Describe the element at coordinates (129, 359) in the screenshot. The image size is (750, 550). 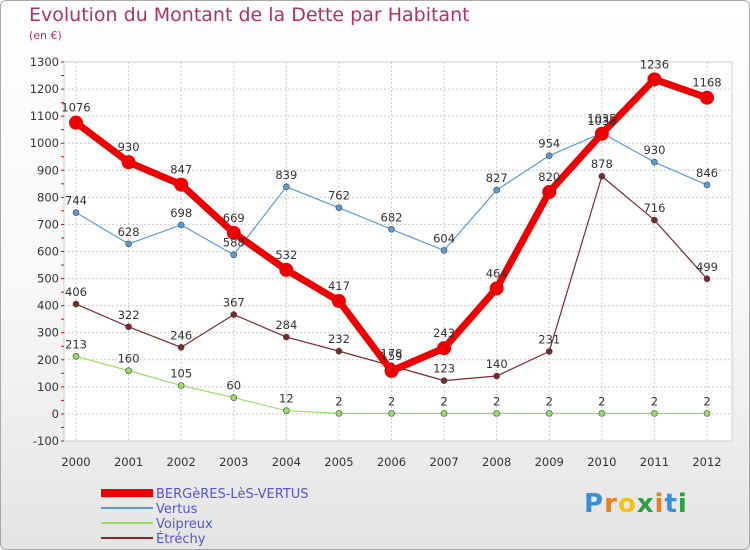
I see `data-label: 160` at that location.